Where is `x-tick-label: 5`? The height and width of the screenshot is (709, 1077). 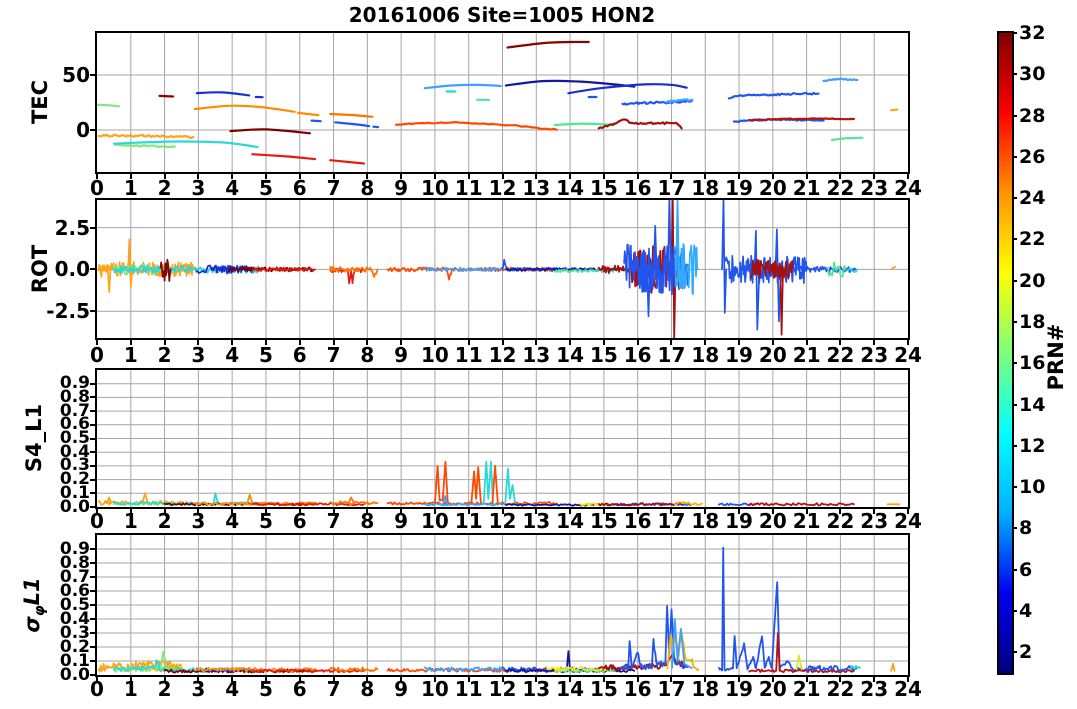
x-tick-label: 5 is located at coordinates (265, 521).